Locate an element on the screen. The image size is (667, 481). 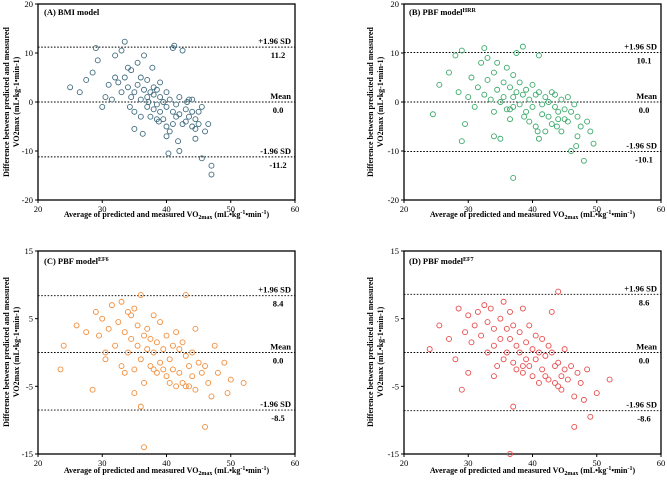
panel-a-x-tick-label: 40 is located at coordinates (166, 209).